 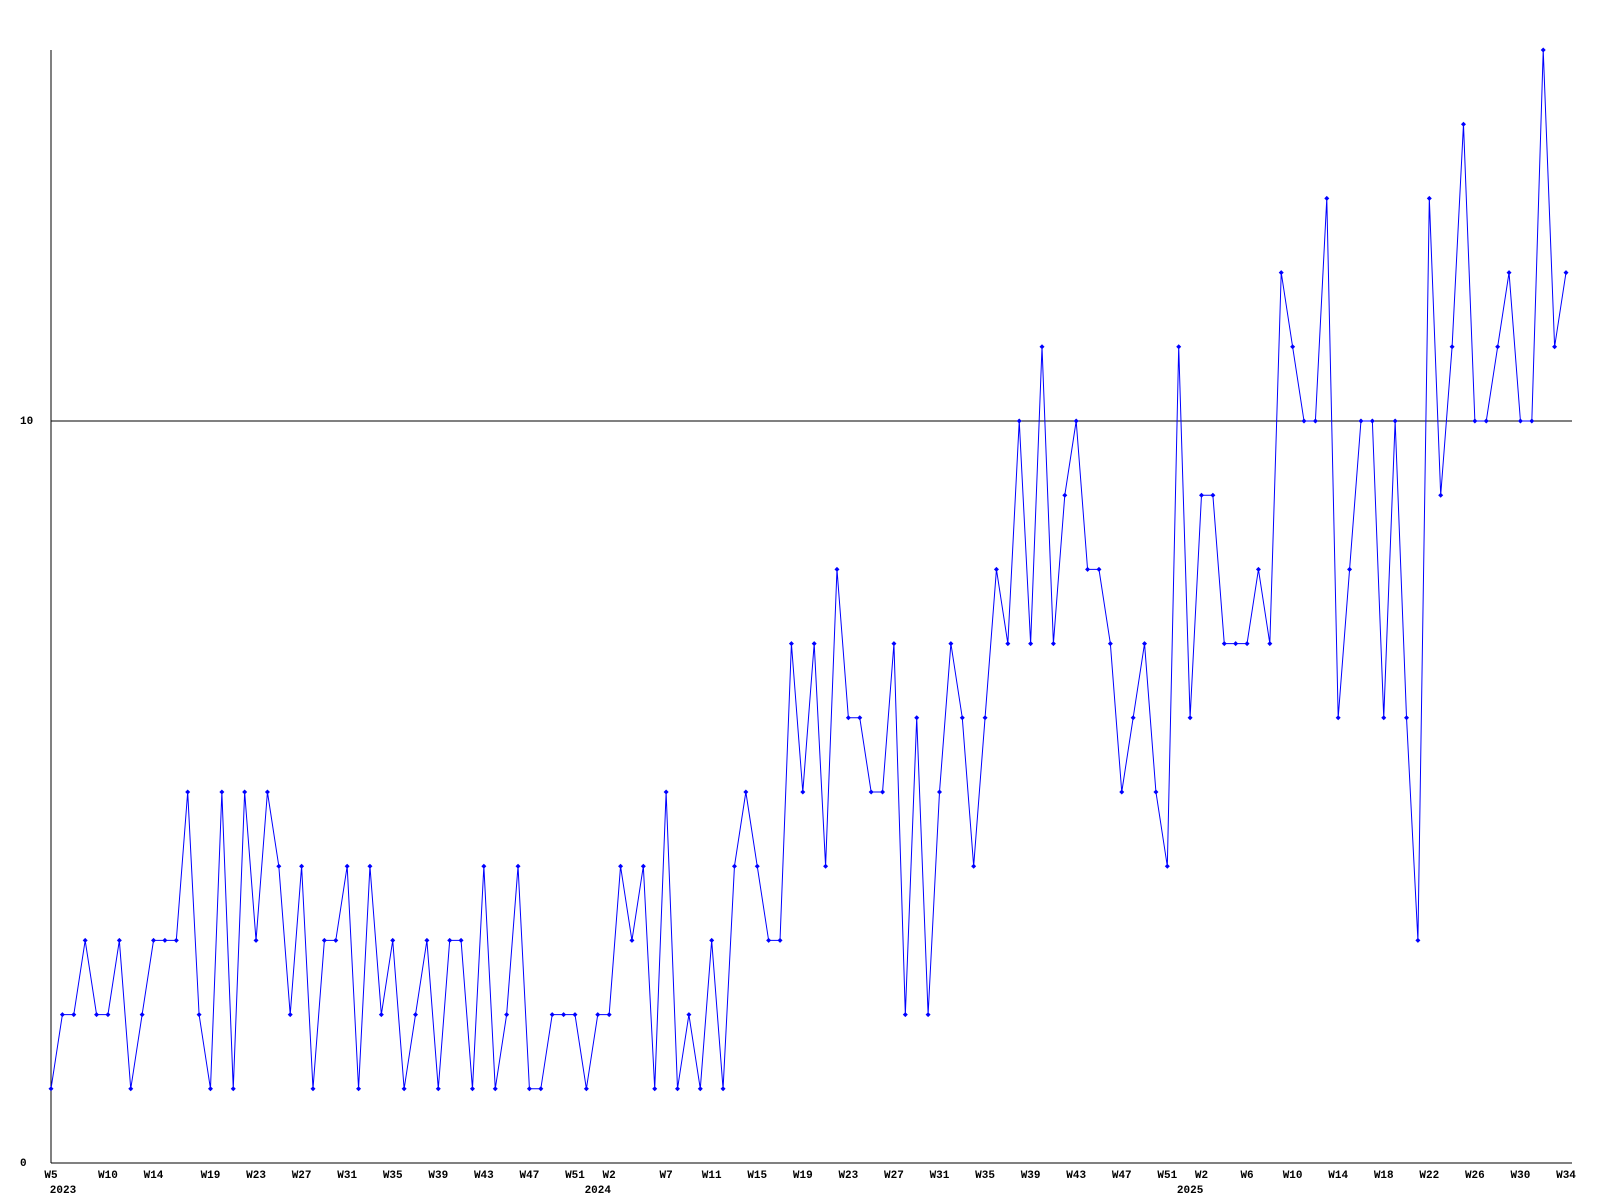 I want to click on x-year-label: 2024, so click(x=598, y=1191).